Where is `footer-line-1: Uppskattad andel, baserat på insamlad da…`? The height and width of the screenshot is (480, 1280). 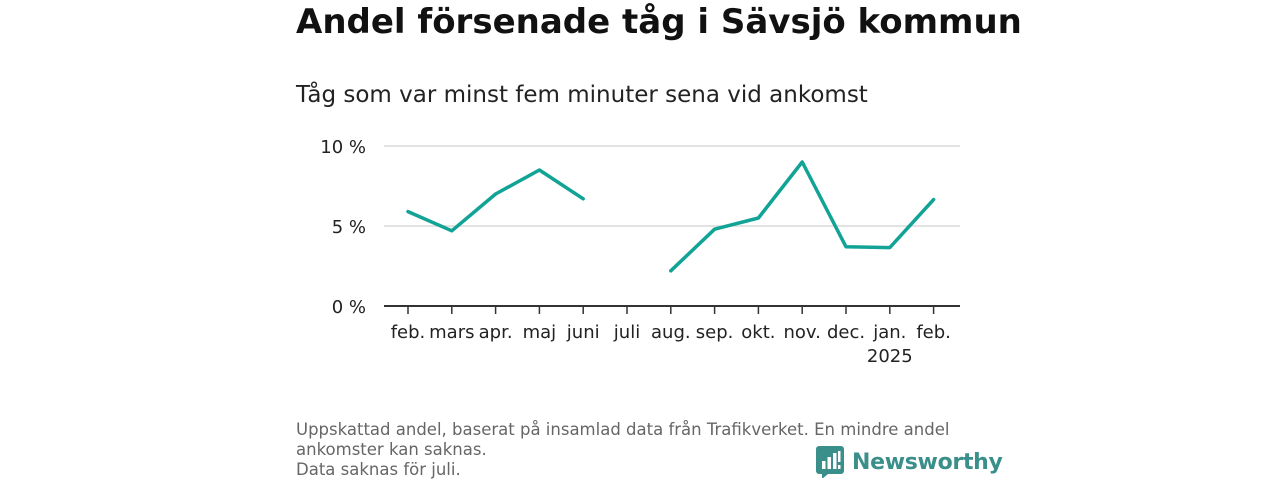 footer-line-1: Uppskattad andel, baserat på insamlad da… is located at coordinates (623, 429).